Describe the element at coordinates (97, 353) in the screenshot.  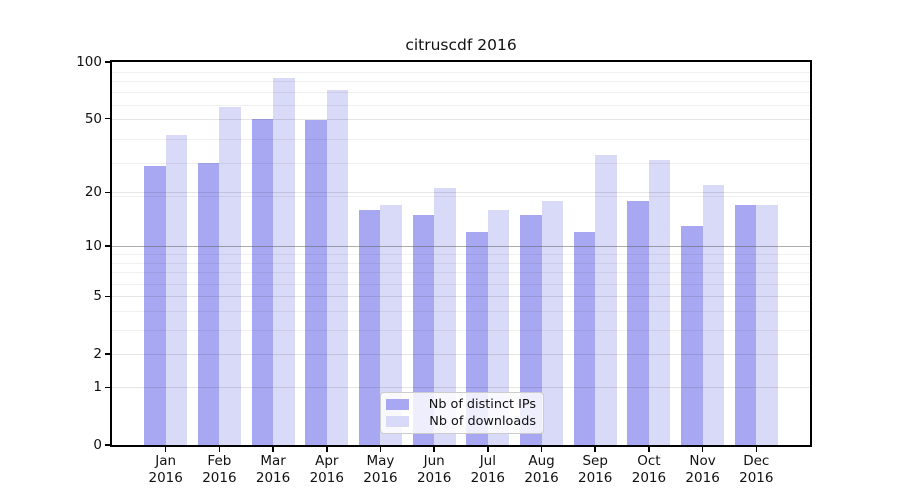
I see `y-tick-label: 2` at that location.